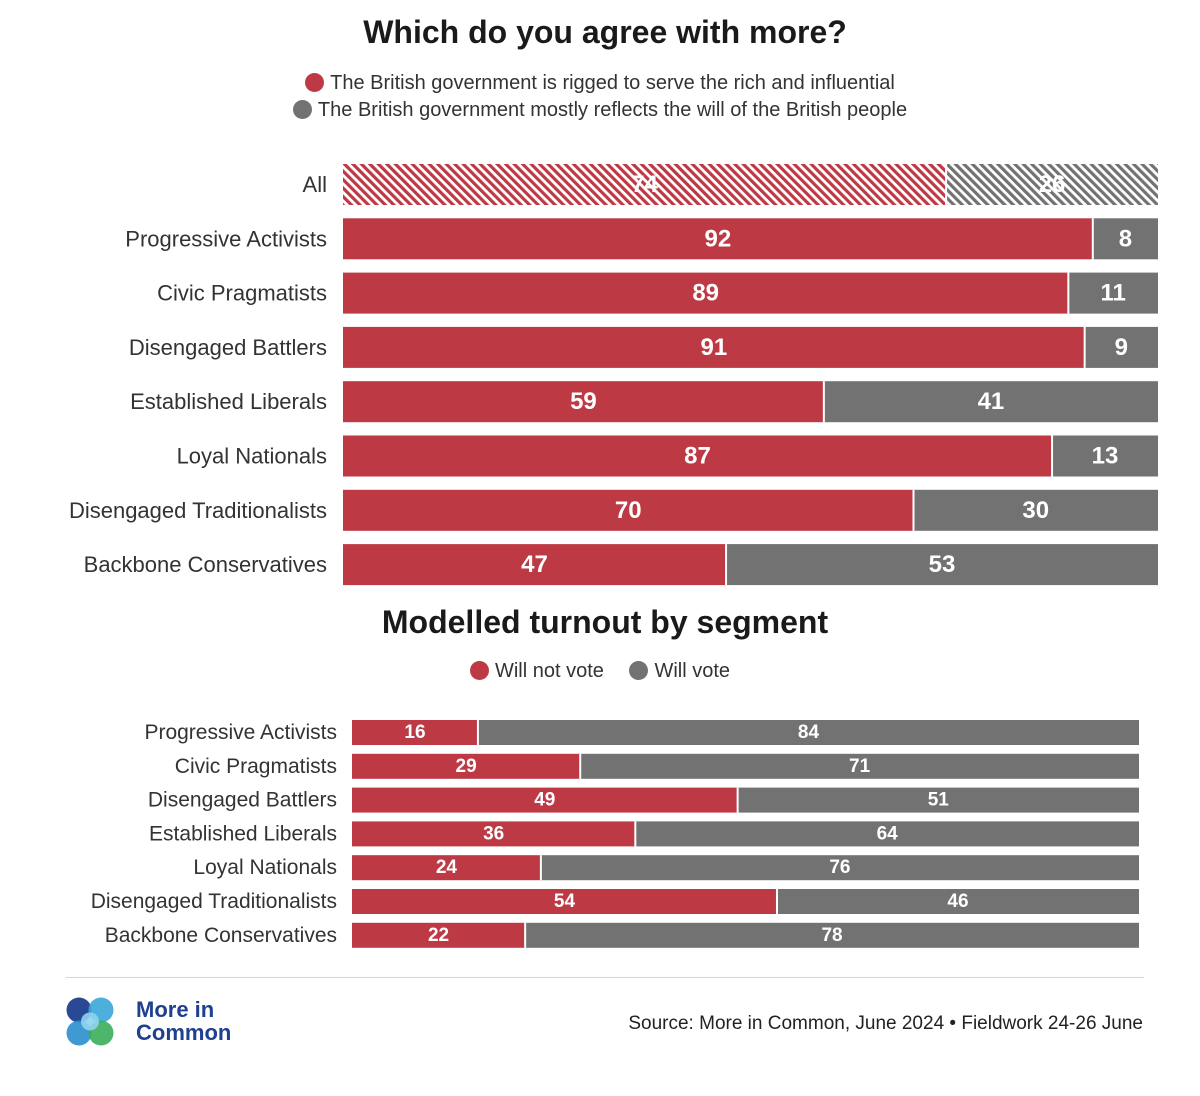 This screenshot has height=1096, width=1200. I want to click on chart-2-legend: Will not vote Will vote, so click(600, 671).